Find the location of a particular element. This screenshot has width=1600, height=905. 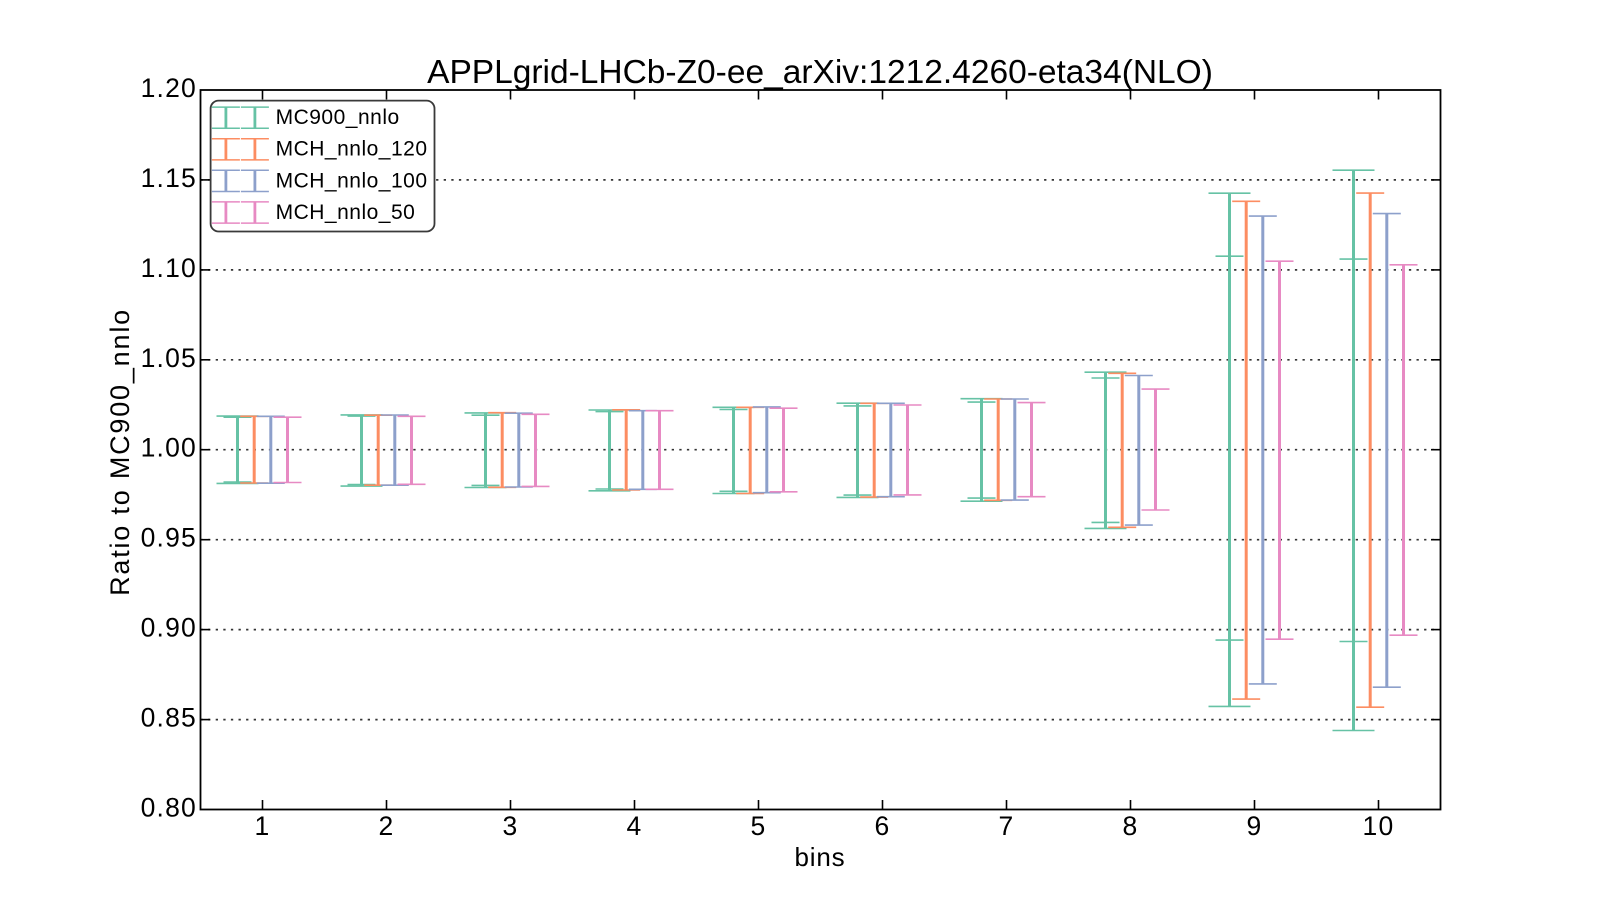

svg-text: 1.10 is located at coordinates (169, 268).